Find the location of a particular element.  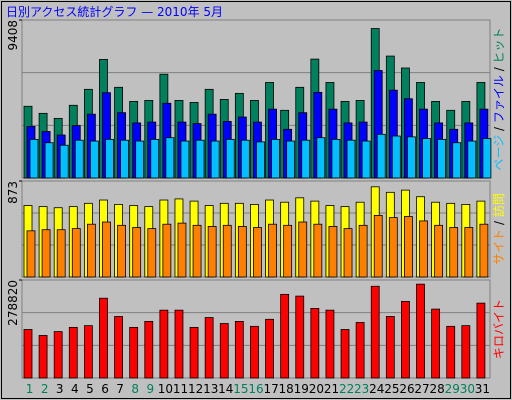

x-tick-label: 18 is located at coordinates (286, 389).